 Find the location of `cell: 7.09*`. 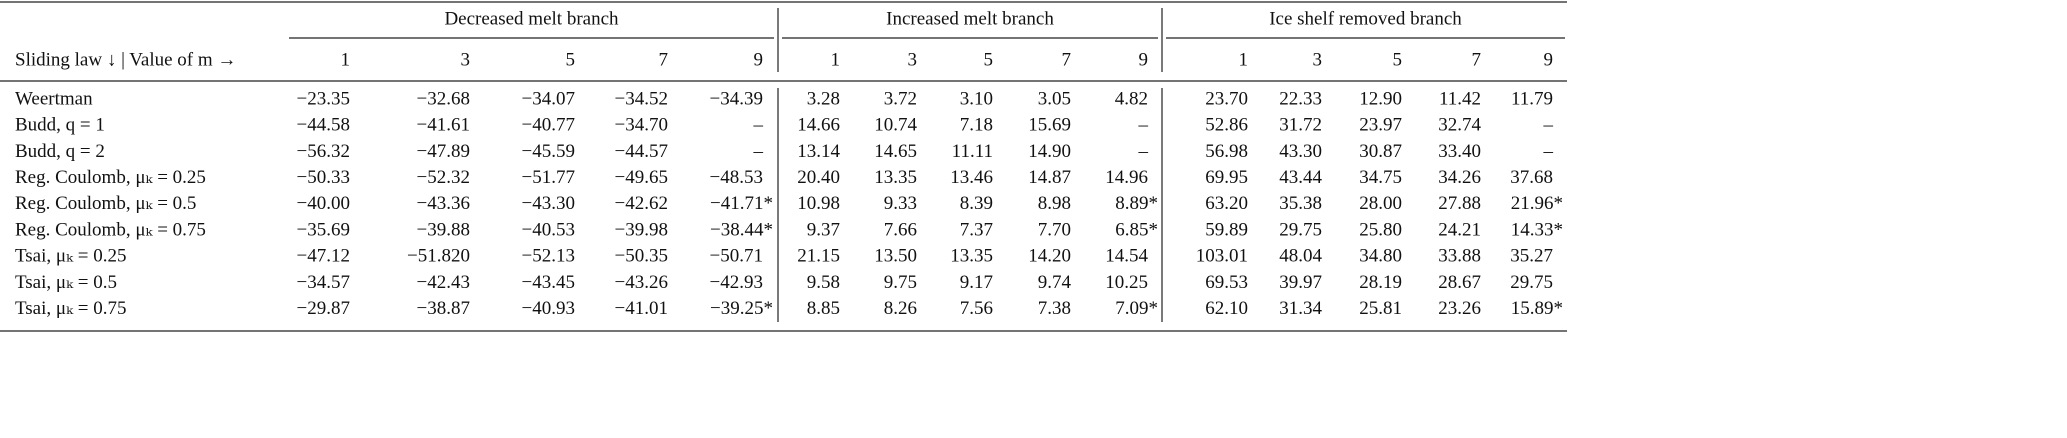

cell: 7.09* is located at coordinates (1136, 308).